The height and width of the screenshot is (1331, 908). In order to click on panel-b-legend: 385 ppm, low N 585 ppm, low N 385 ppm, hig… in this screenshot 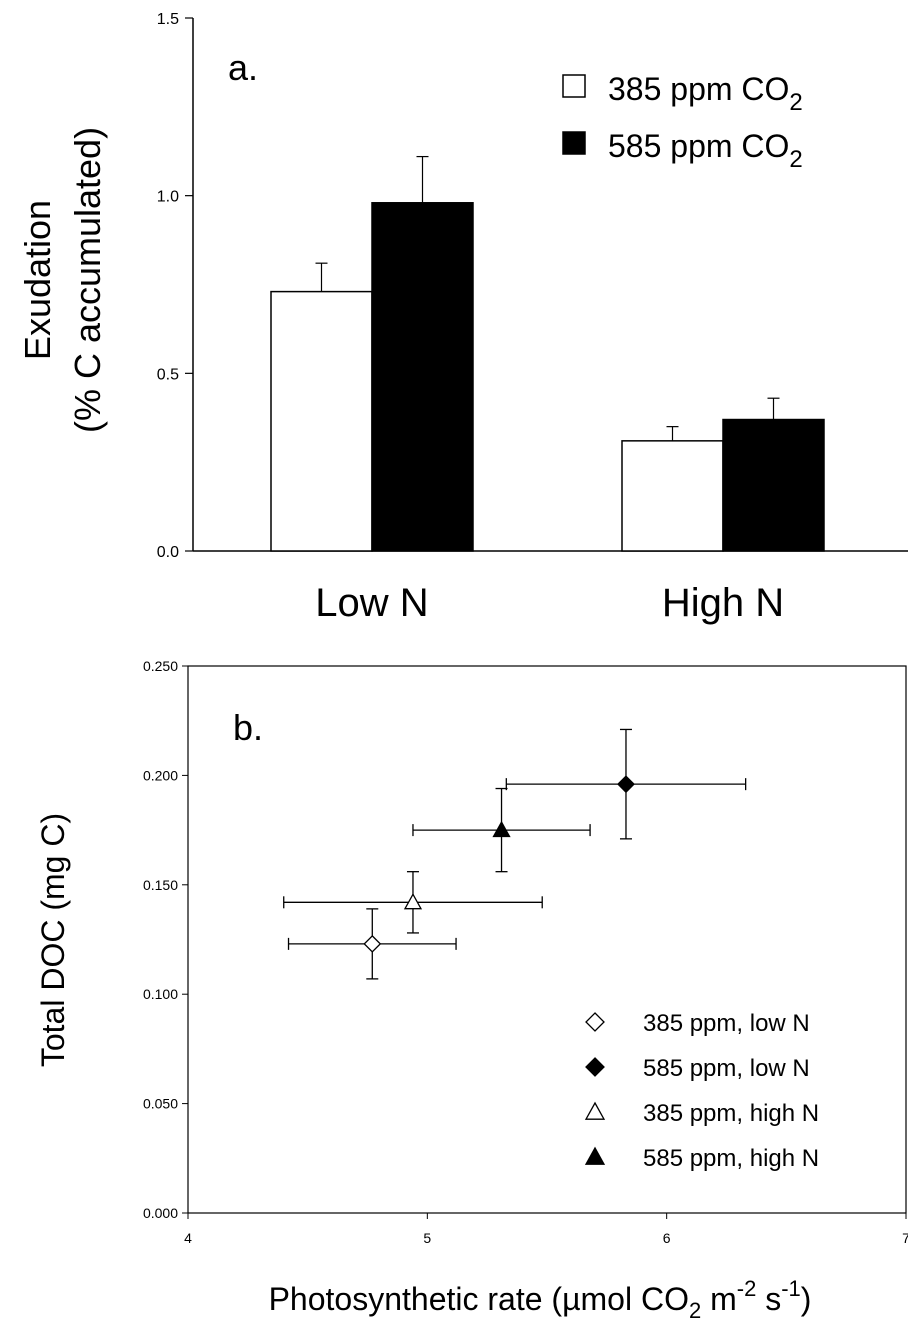, I will do `click(701, 1091)`.